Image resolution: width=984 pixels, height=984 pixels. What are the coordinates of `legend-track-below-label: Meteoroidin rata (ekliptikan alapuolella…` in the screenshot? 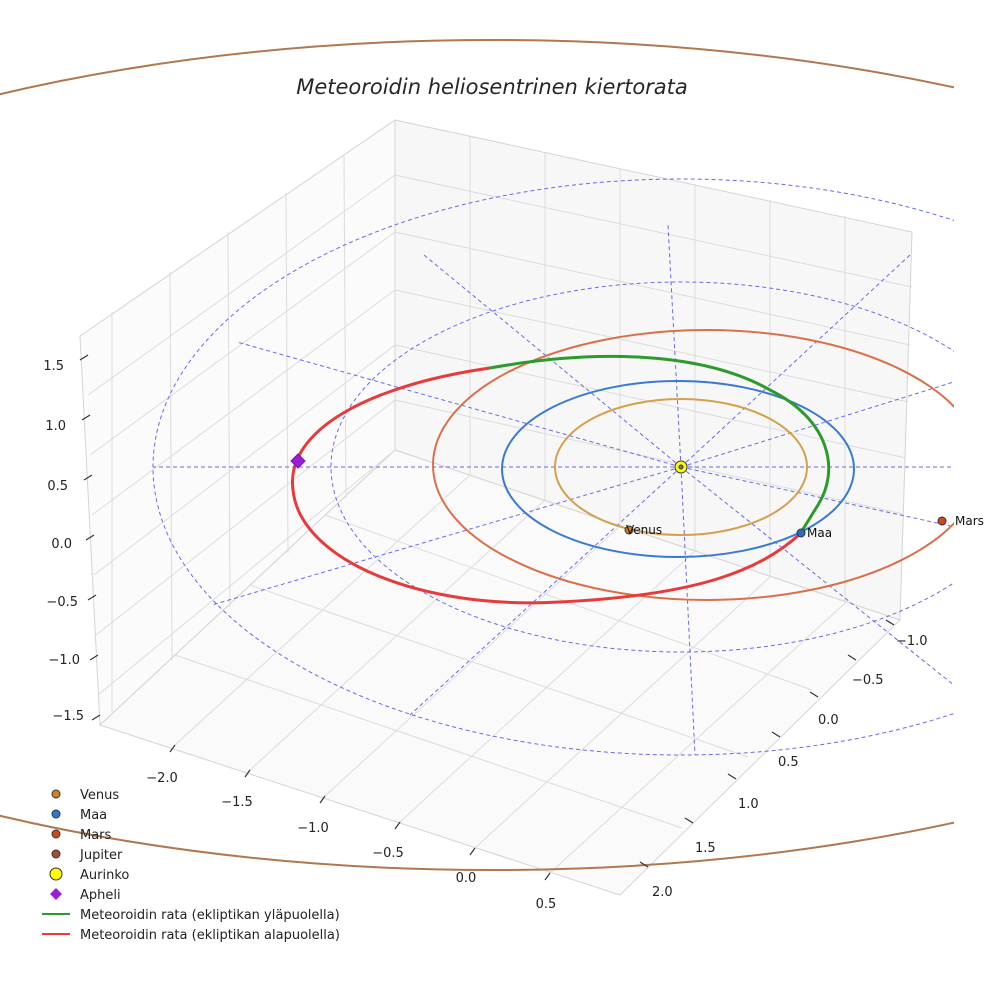 It's located at (210, 935).